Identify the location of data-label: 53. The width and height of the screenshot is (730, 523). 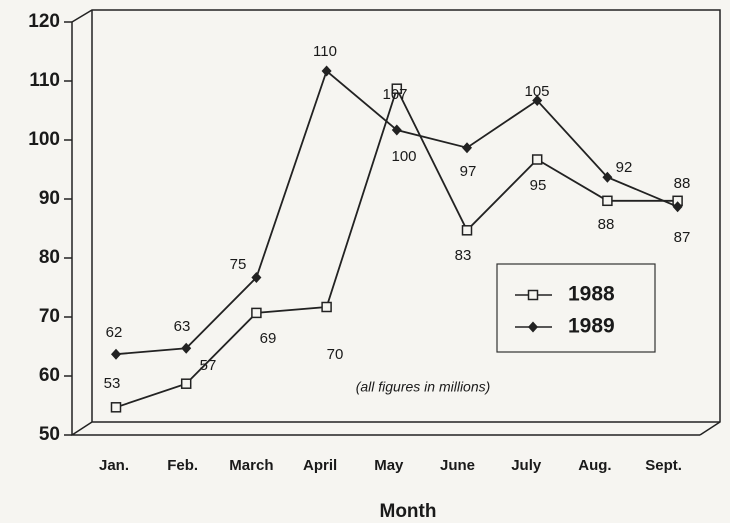
(112, 383).